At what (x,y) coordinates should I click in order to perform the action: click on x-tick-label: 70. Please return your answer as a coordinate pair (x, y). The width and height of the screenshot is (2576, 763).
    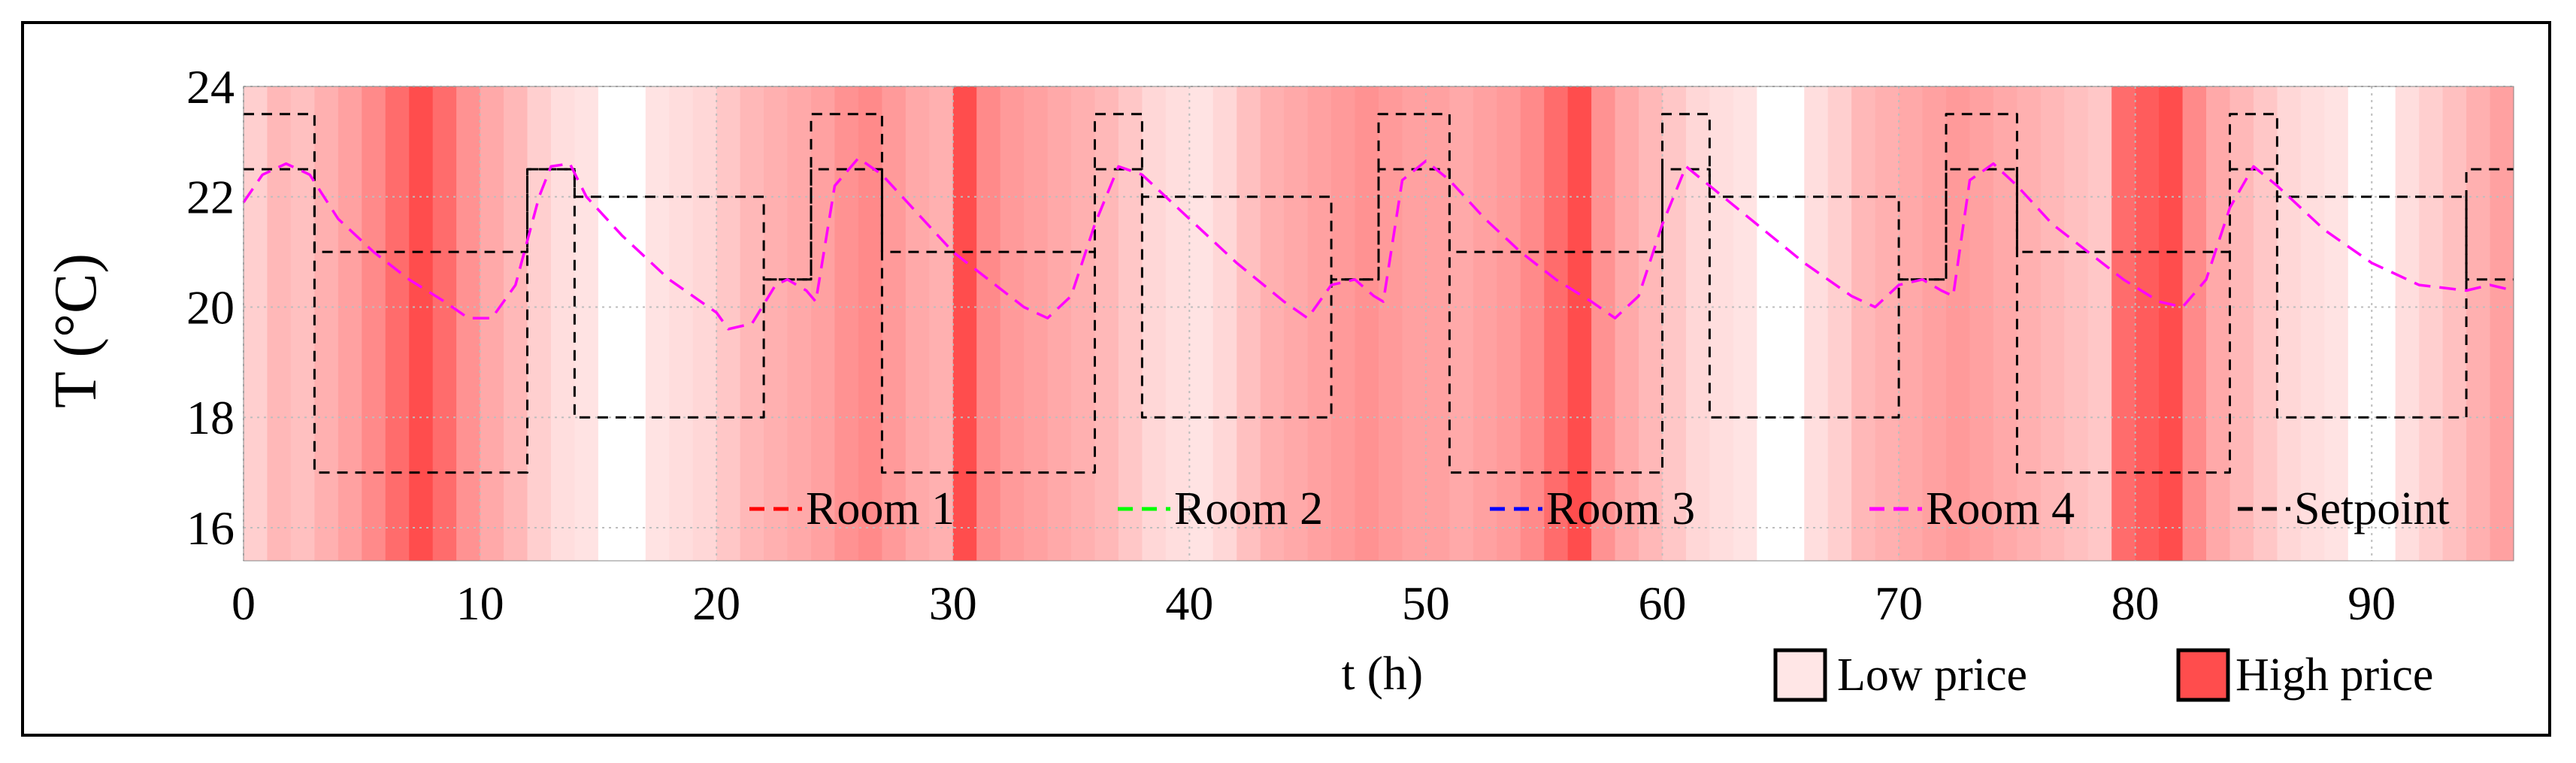
    Looking at the image, I should click on (1899, 603).